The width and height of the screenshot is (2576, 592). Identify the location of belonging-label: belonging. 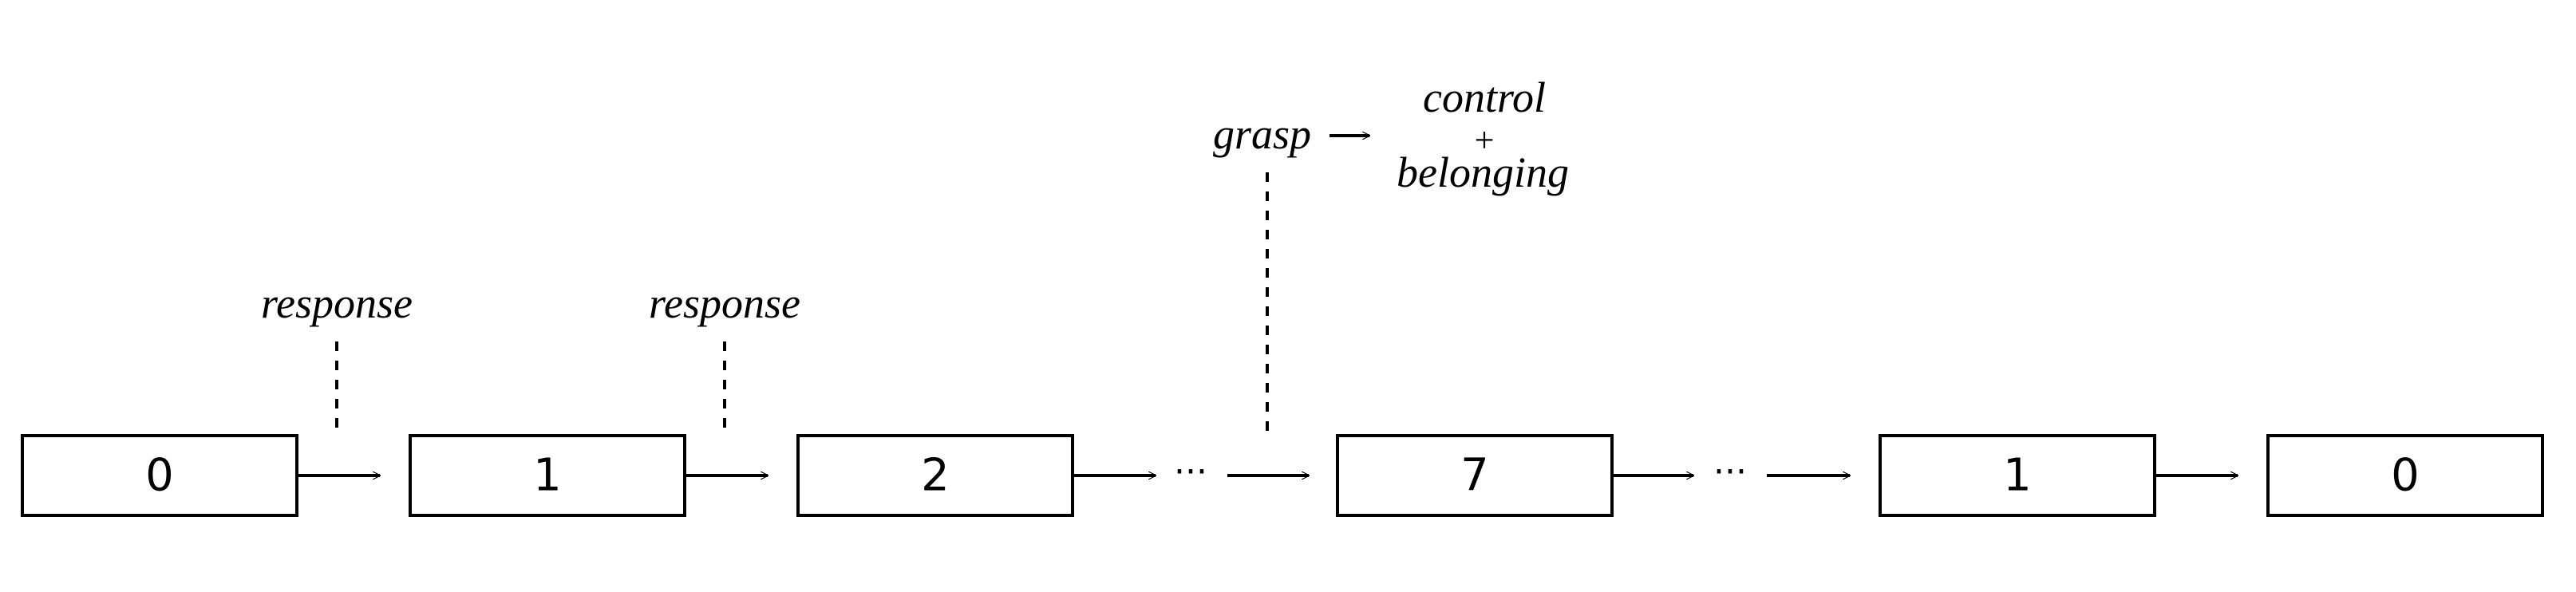
(1483, 172).